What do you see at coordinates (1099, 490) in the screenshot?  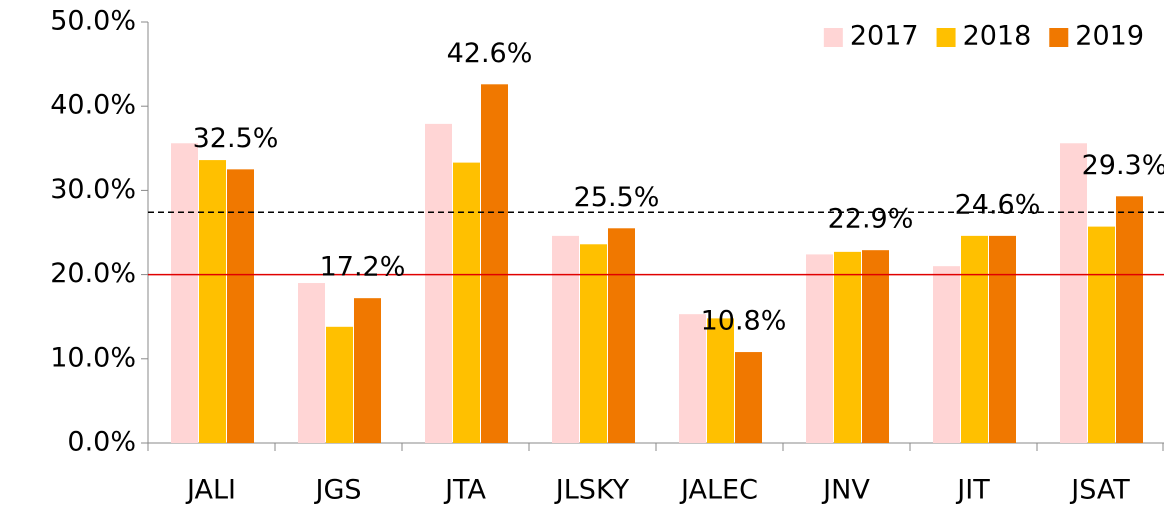 I see `x-tick-label: JSAT` at bounding box center [1099, 490].